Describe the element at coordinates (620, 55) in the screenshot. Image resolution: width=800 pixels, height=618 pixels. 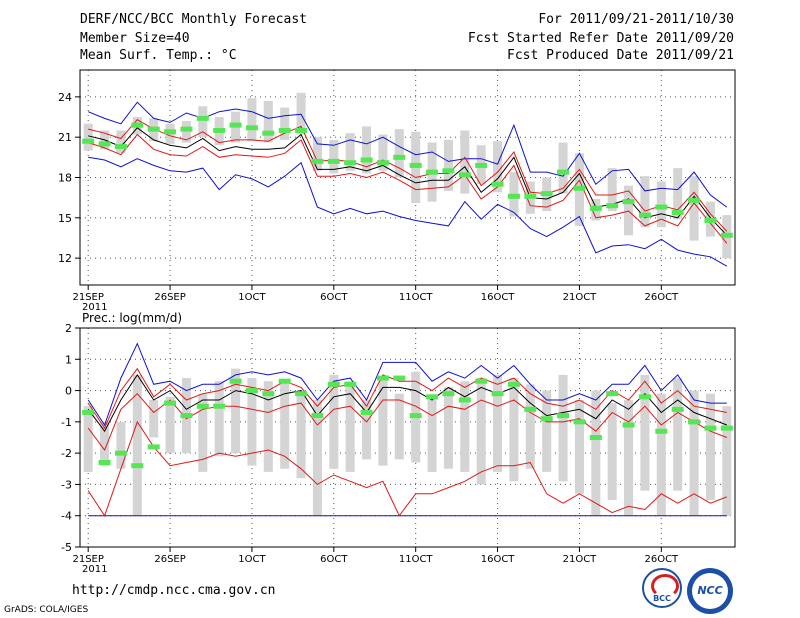
I see `produced-date: Fcst Produced Date 2011/09/21` at that location.